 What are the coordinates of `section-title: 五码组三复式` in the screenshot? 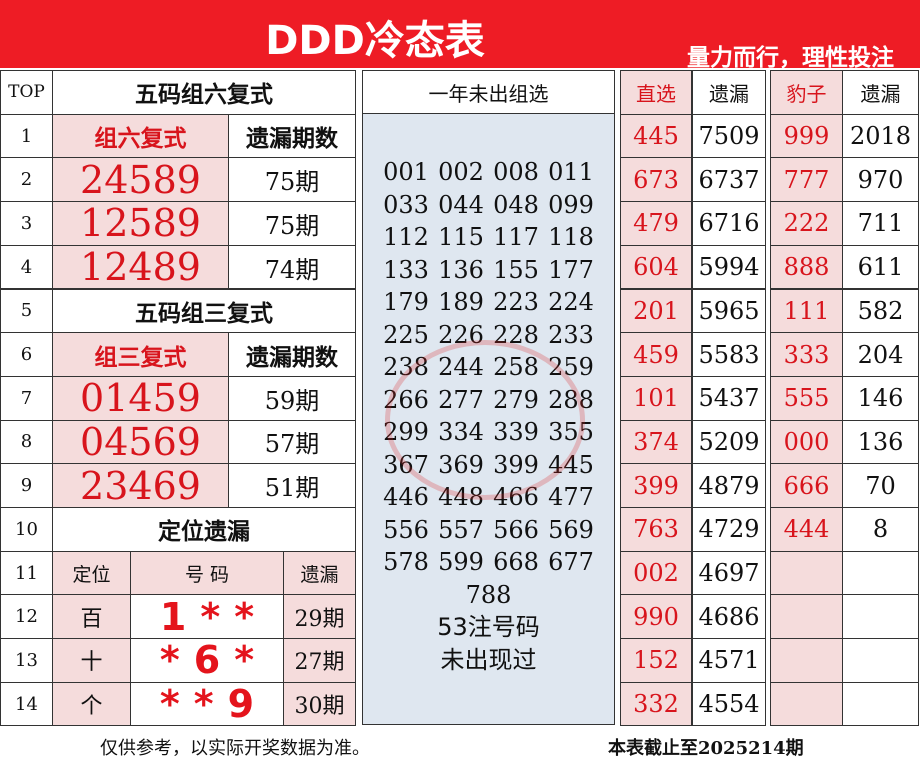 It's located at (204, 311).